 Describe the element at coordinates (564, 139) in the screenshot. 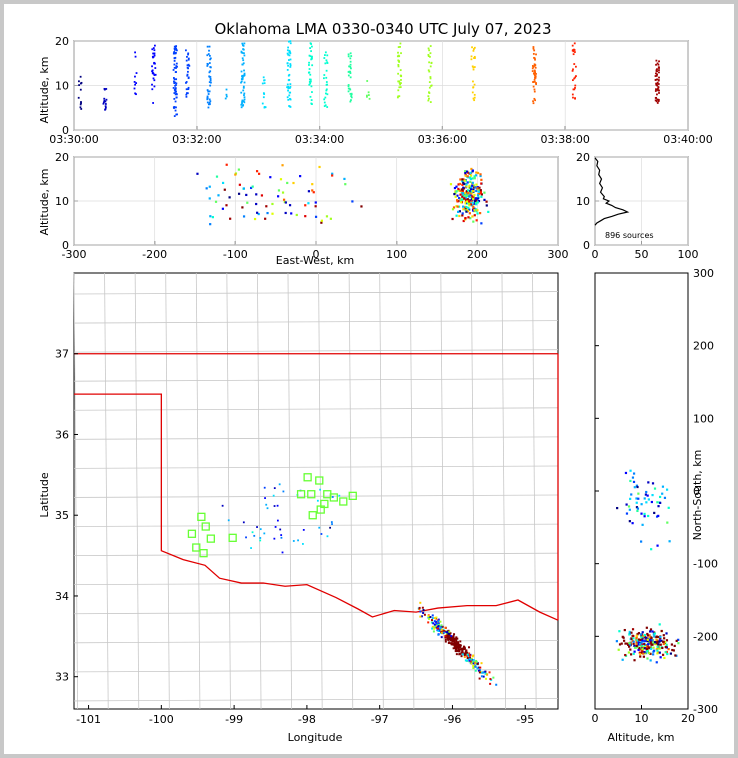

I see `x-tick-label: 03:38:00` at that location.